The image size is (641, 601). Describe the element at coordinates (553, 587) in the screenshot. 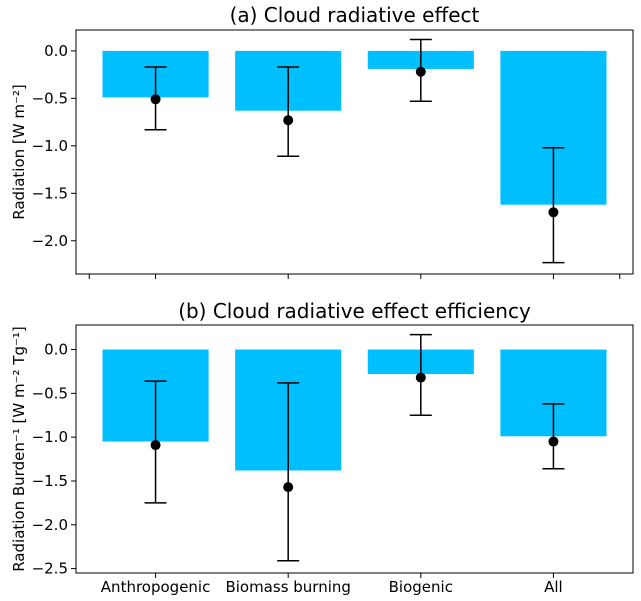

I see `x-tick-label: All` at that location.